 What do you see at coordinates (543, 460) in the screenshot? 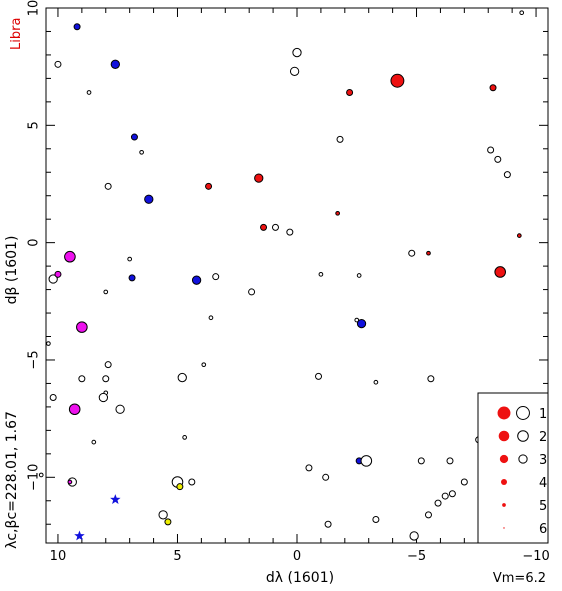
I see `legend-label: 3` at bounding box center [543, 460].